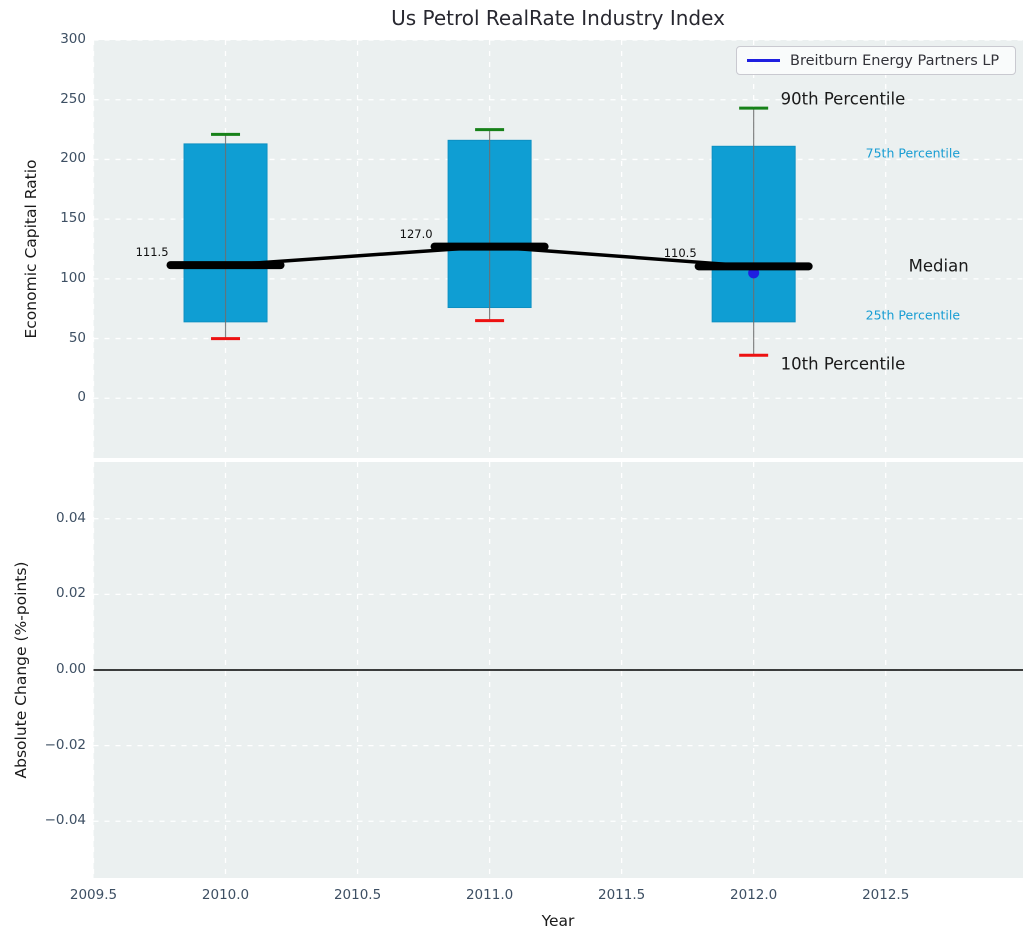 The image size is (1034, 942). I want to click on y-tick-label-bottom: 0.02, so click(70, 593).